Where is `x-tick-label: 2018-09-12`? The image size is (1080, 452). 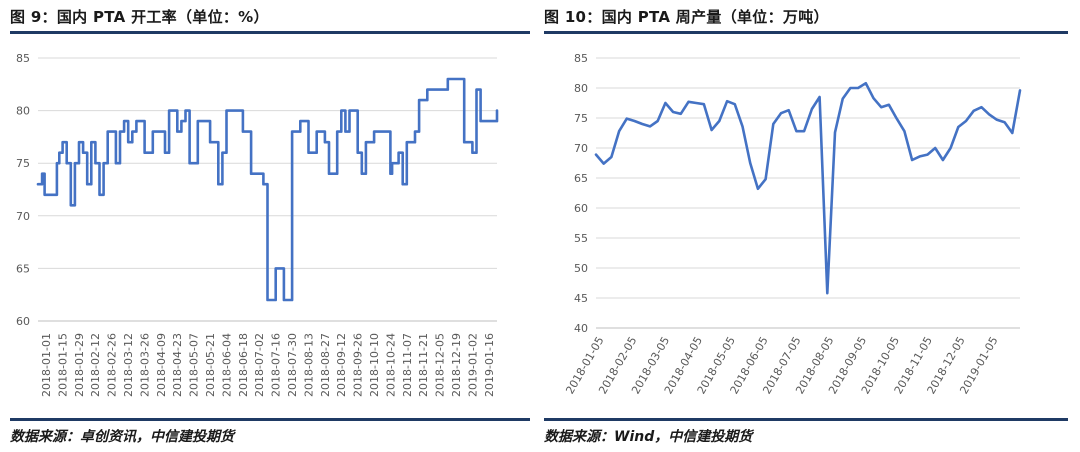 x-tick-label: 2018-09-12 is located at coordinates (341, 365).